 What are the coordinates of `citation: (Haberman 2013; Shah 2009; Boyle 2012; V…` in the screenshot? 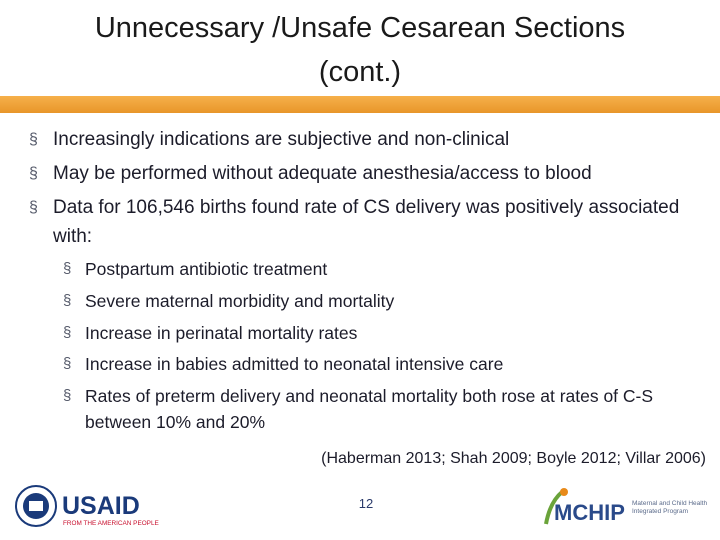 It's located at (513, 458).